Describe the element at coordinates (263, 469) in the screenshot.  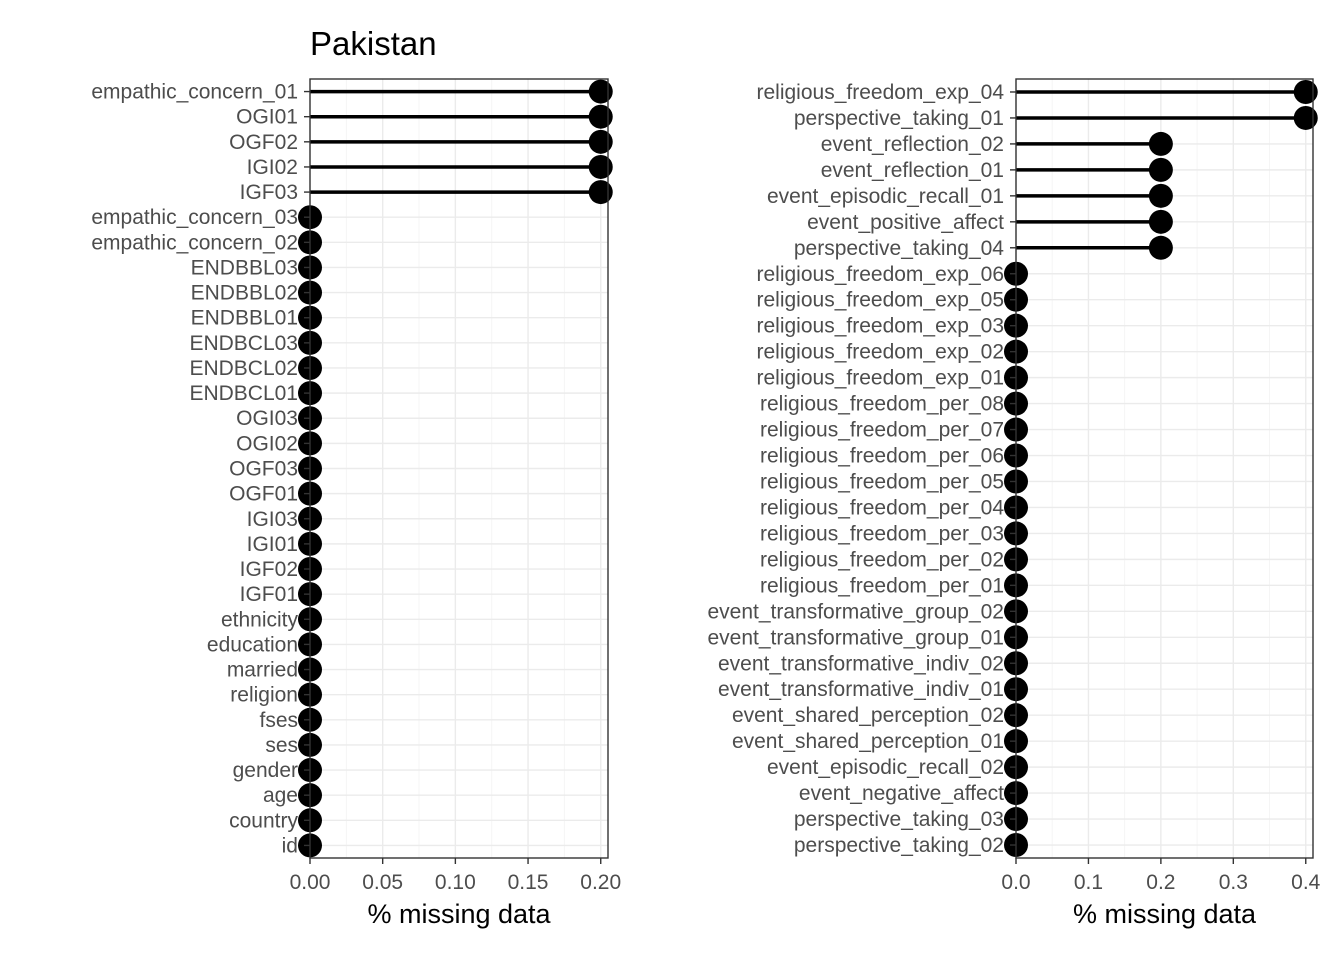
I see `category-label: OGF03` at that location.